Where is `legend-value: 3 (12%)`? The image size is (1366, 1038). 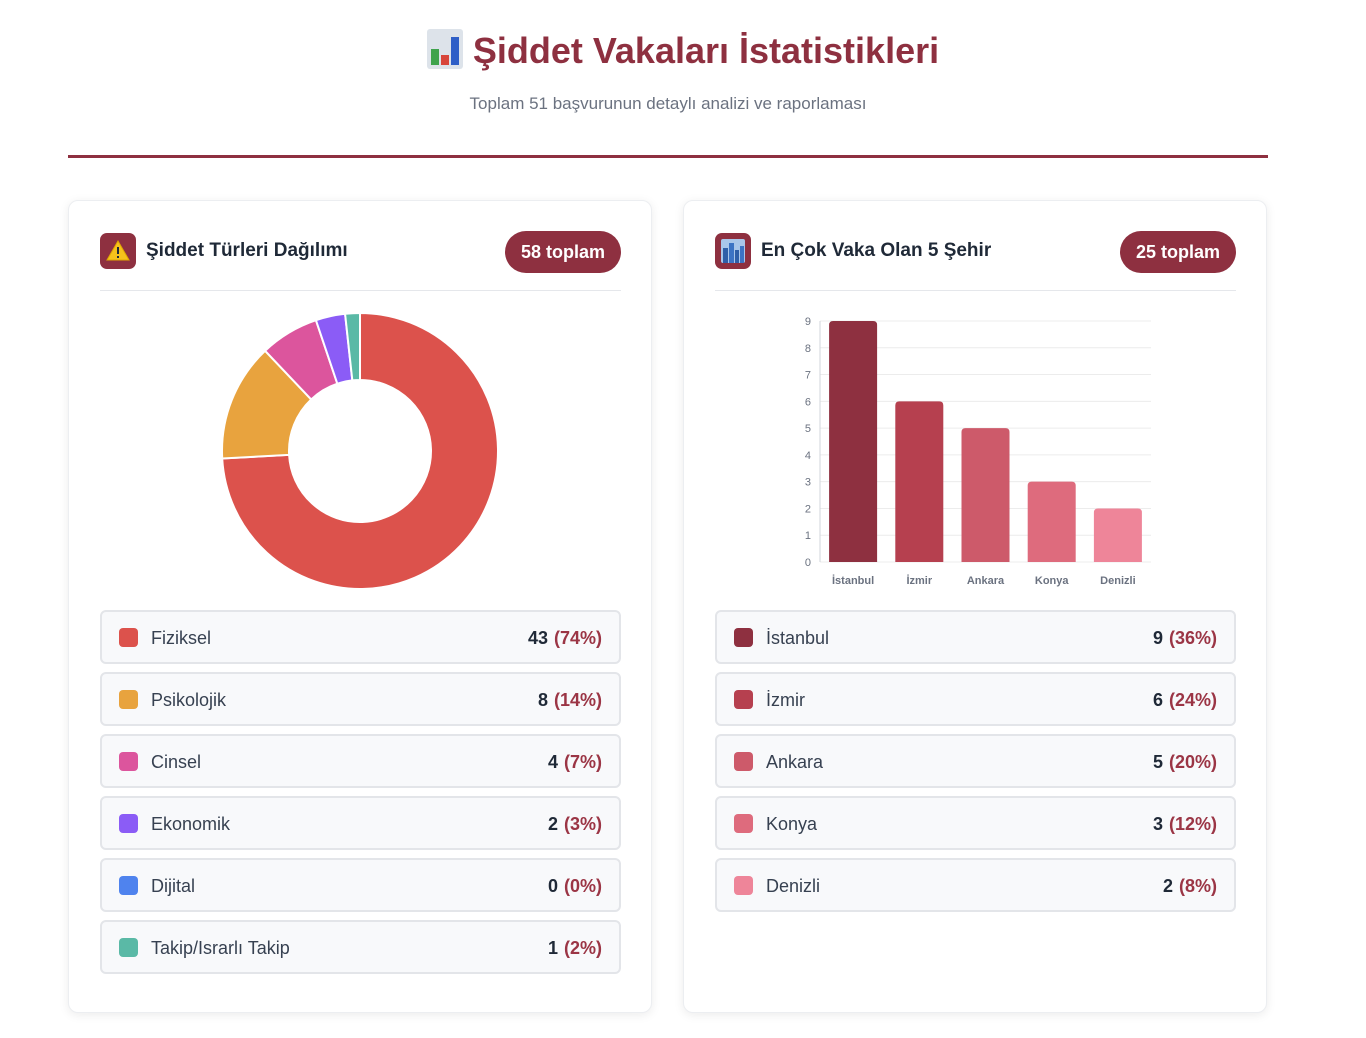 legend-value: 3 (12%) is located at coordinates (1185, 824).